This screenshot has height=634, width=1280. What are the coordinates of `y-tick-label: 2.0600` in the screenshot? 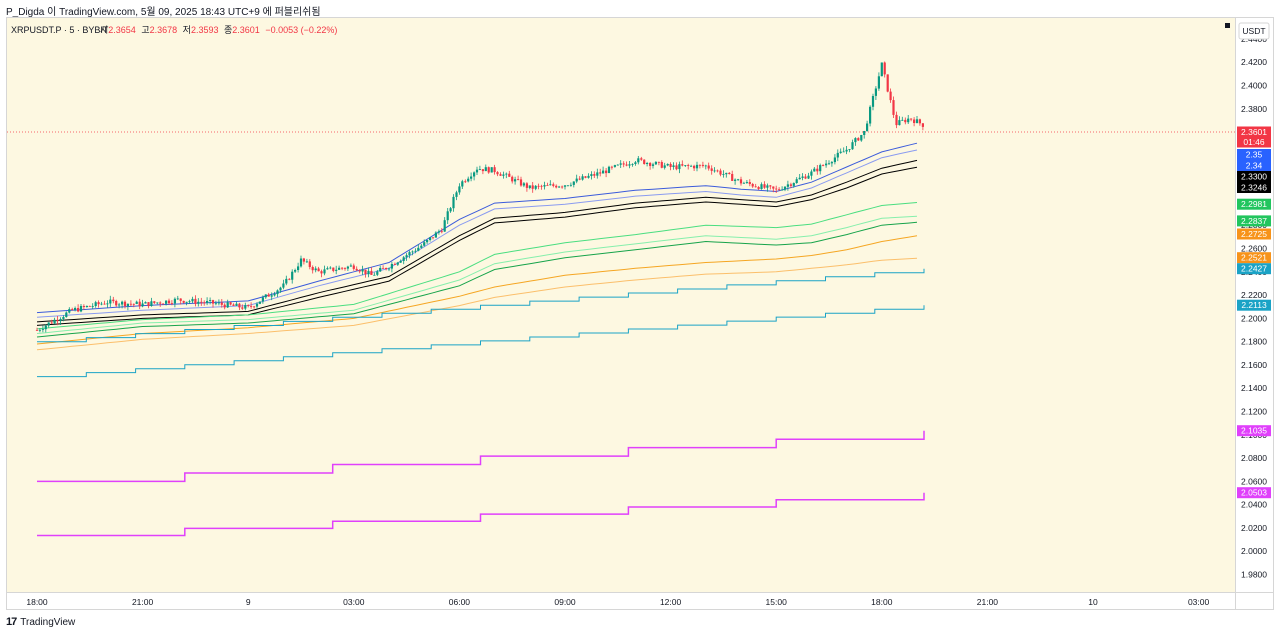 It's located at (1254, 481).